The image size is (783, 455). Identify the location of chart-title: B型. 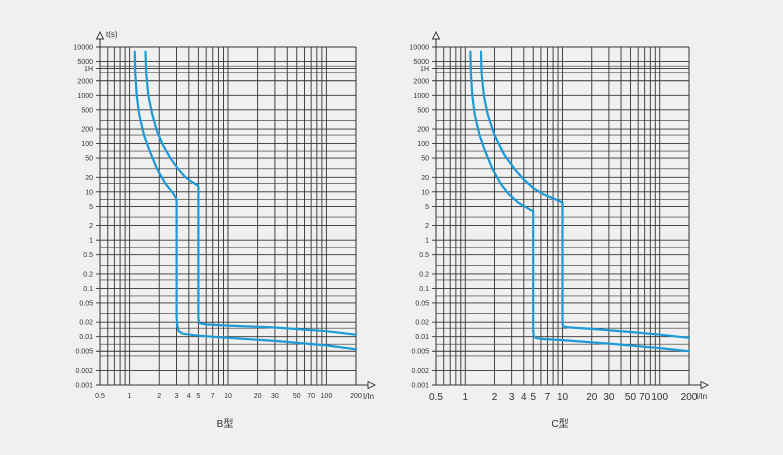
(225, 423).